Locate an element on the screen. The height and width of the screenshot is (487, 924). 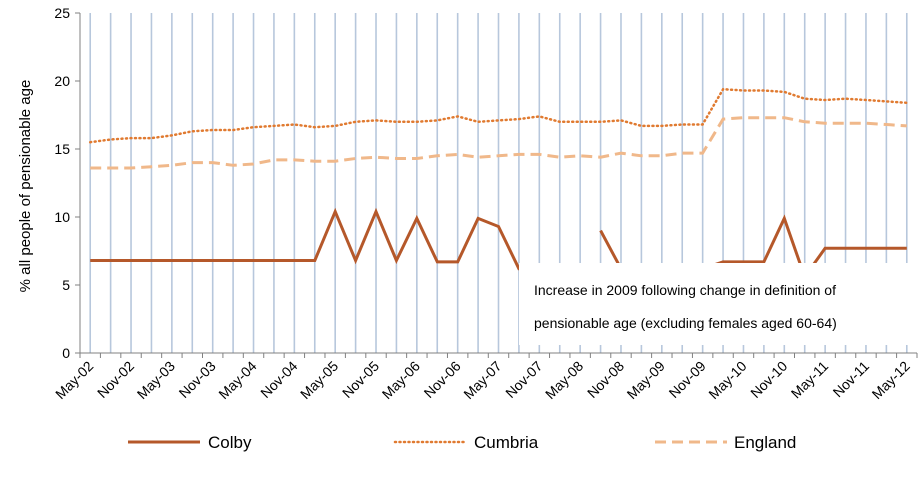
x-tick-label-may-11: May-11 is located at coordinates (810, 380).